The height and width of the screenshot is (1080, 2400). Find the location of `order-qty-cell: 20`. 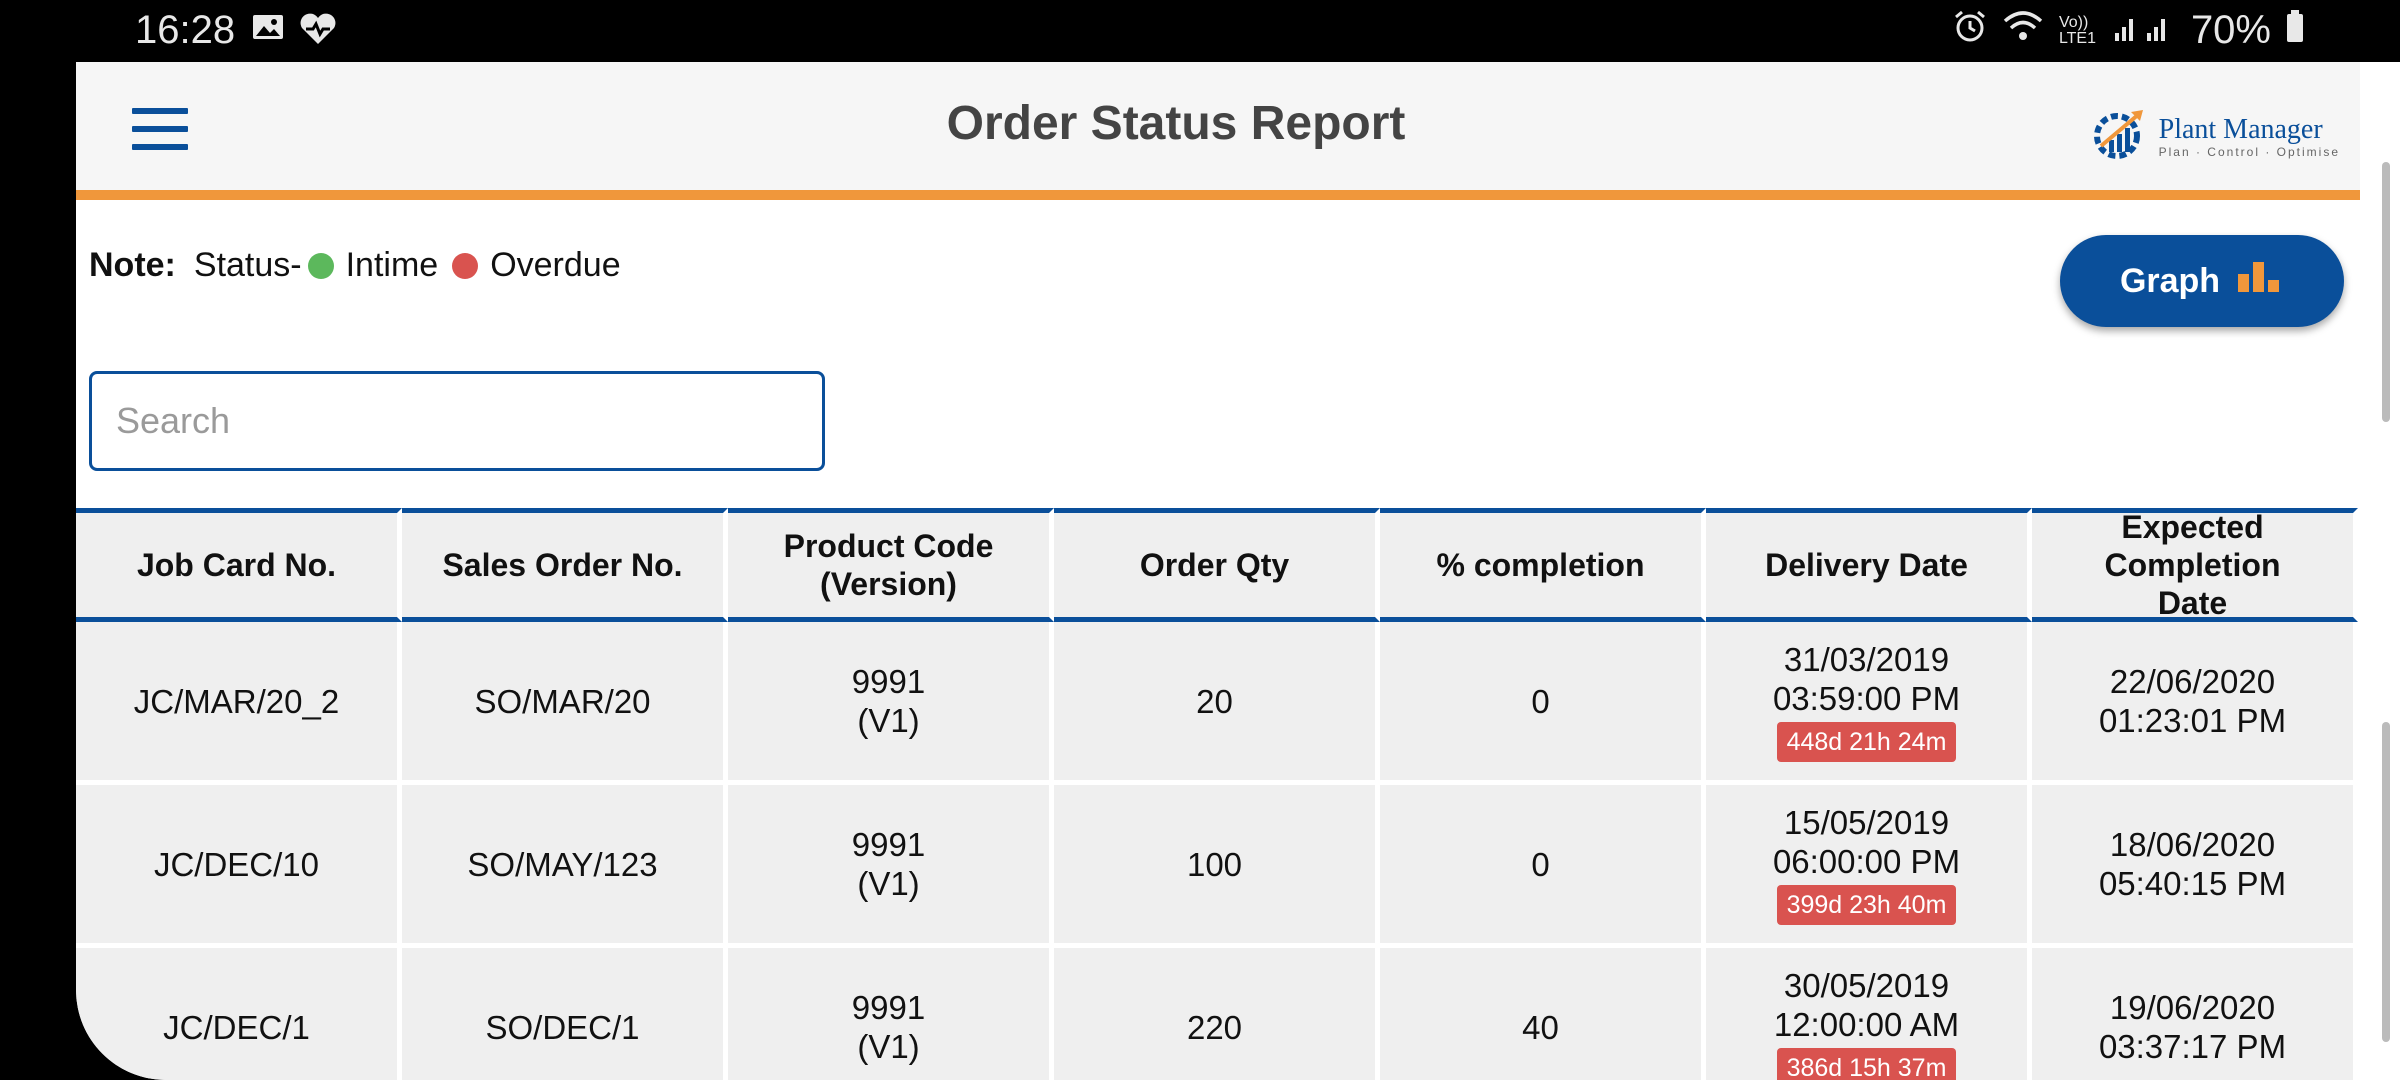

order-qty-cell: 20 is located at coordinates (1217, 703).